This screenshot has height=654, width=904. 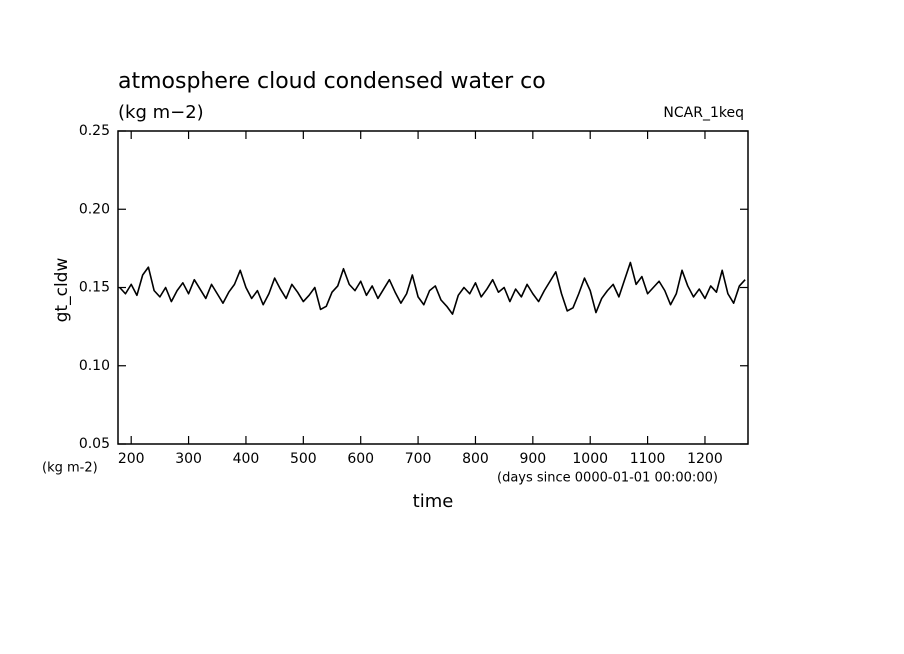 I want to click on x-tick-label: 400, so click(x=246, y=459).